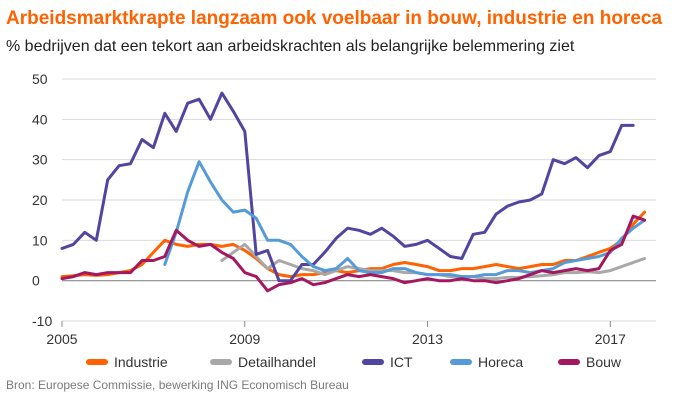 The width and height of the screenshot is (694, 408). What do you see at coordinates (141, 362) in the screenshot?
I see `legend-label: Industrie` at bounding box center [141, 362].